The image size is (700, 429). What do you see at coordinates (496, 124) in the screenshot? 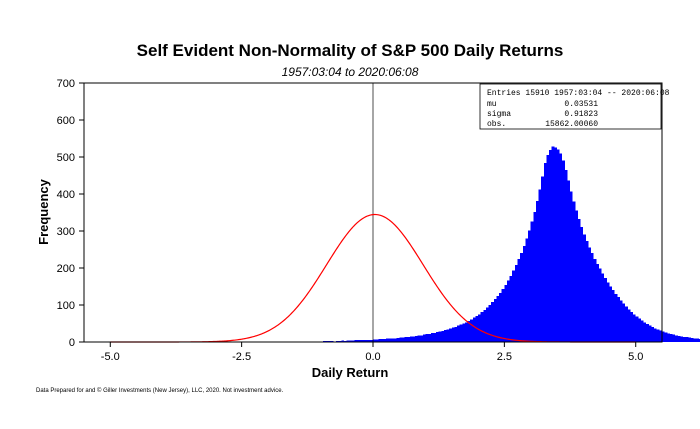
I see `stats-label-obs: obs.` at bounding box center [496, 124].